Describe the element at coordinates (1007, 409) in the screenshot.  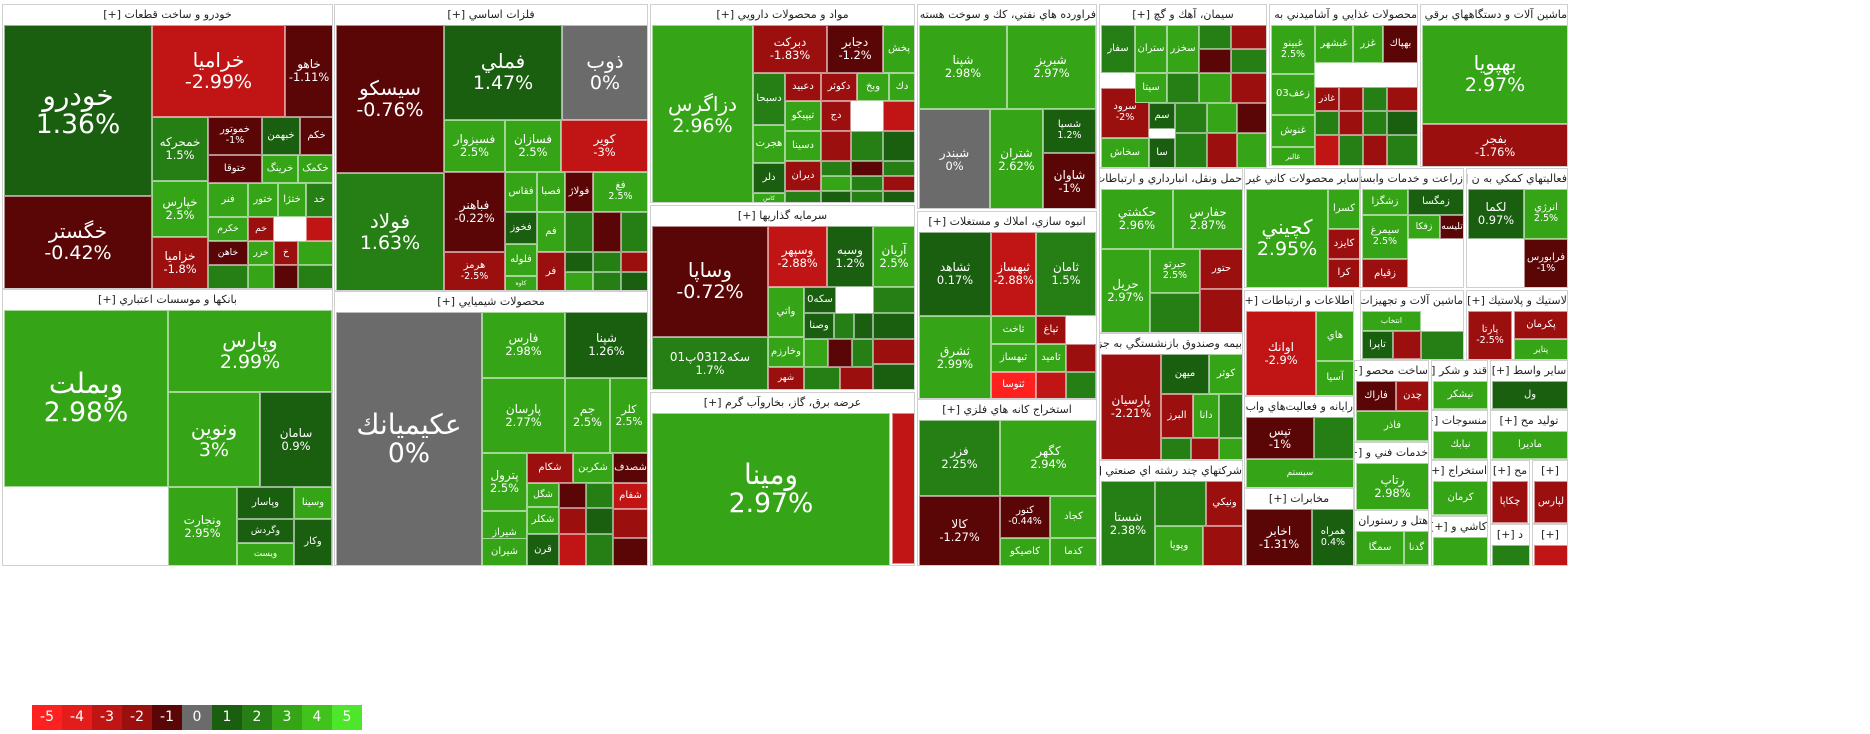
I see `sector-title: استخراج كانه هاي فلزي [+]` at that location.